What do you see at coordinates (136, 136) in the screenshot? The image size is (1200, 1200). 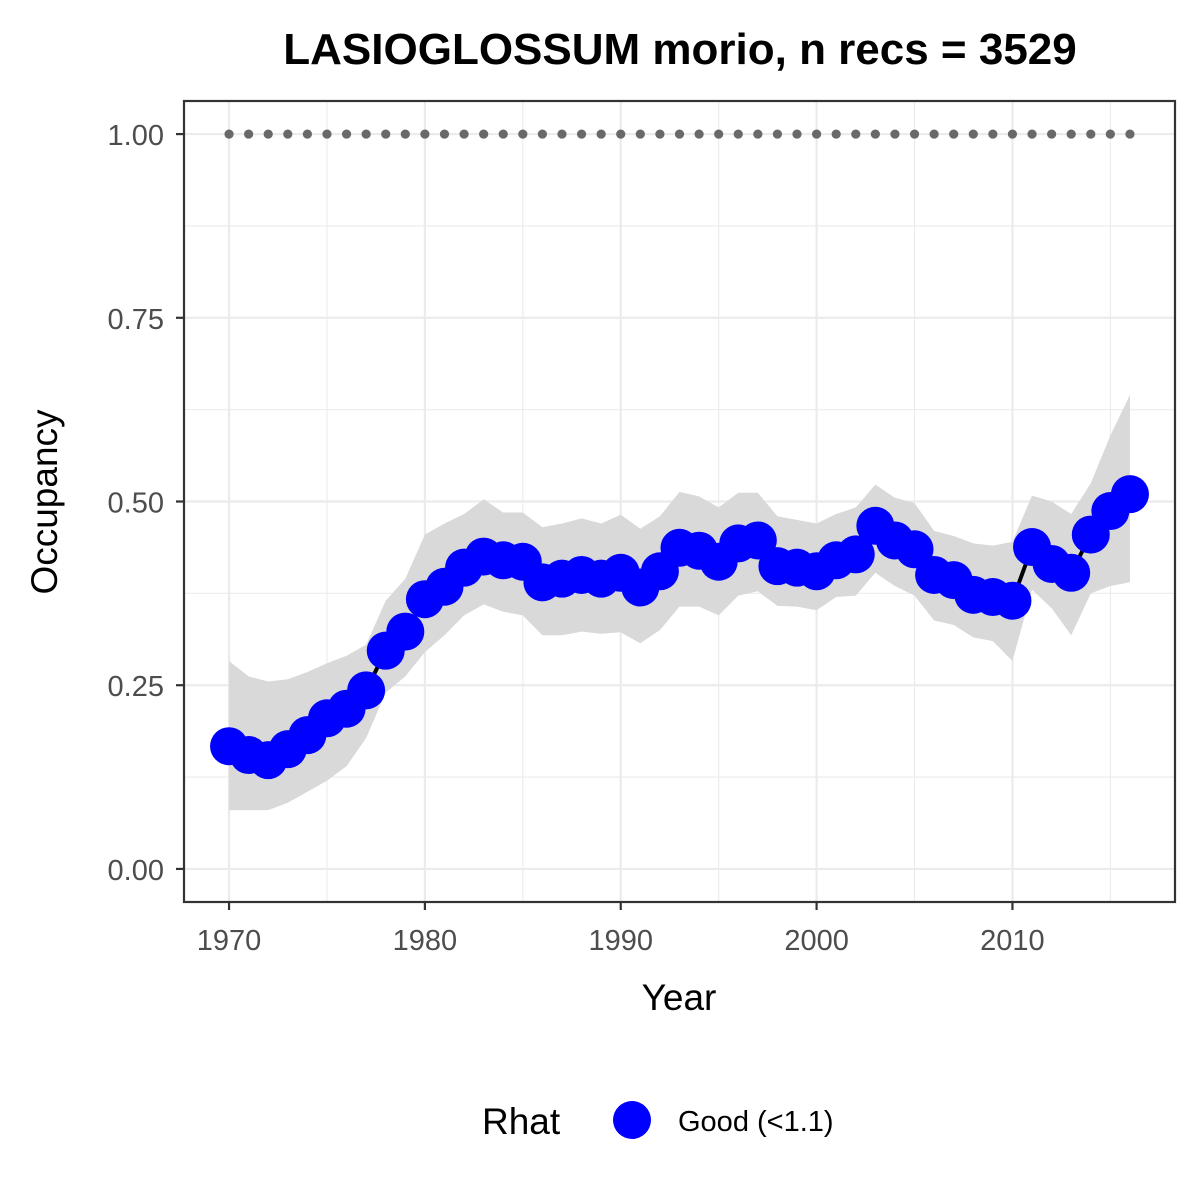 I see `y-tick-label: 1.00` at bounding box center [136, 136].